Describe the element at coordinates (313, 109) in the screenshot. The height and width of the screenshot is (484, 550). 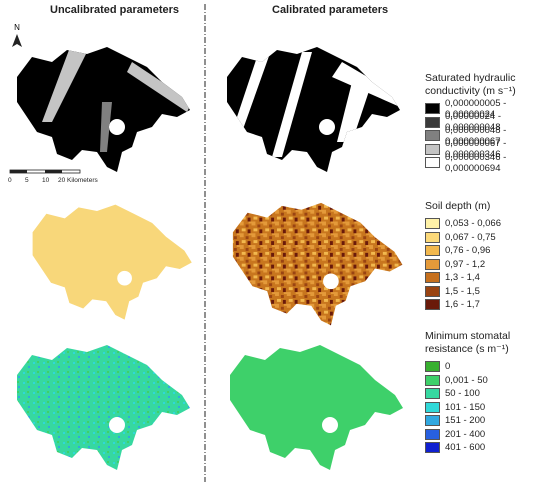
I see `map-conductivity-cal` at that location.